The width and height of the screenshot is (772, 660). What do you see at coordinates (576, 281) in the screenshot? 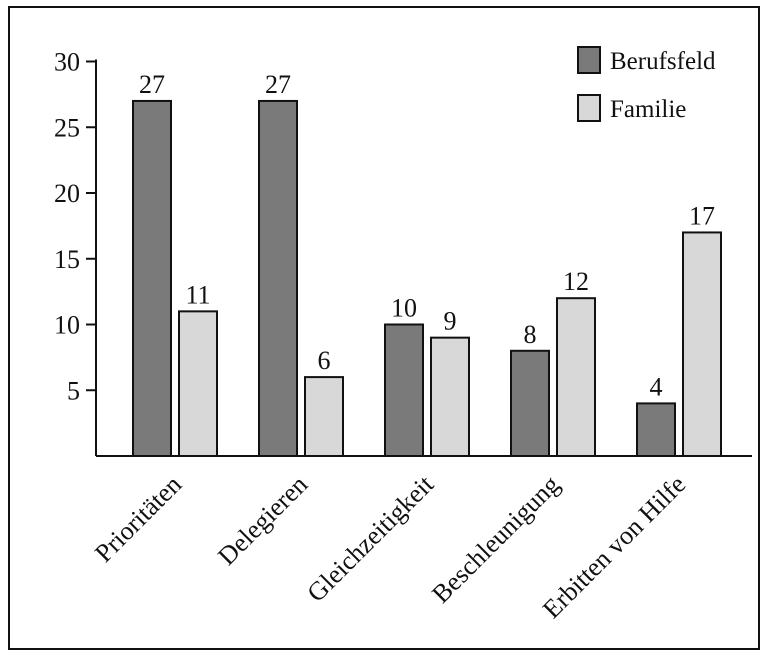
I see `data-label: 12` at bounding box center [576, 281].